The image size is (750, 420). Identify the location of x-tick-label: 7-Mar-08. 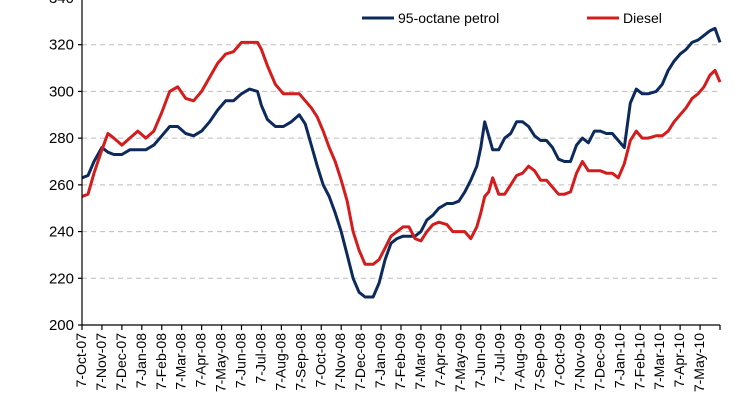
(181, 361).